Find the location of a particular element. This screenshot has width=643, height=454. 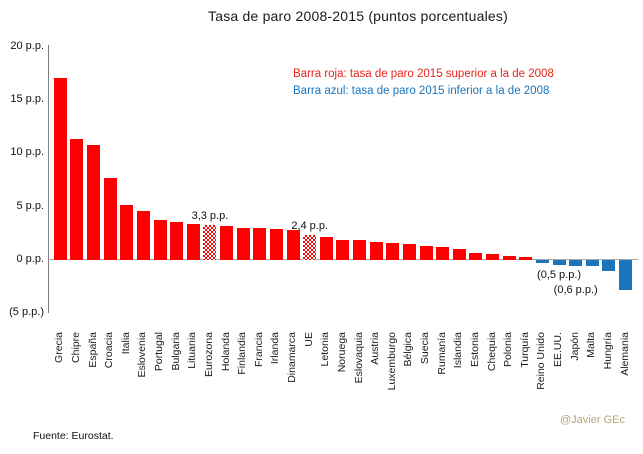

bar-estonia is located at coordinates (476, 256).